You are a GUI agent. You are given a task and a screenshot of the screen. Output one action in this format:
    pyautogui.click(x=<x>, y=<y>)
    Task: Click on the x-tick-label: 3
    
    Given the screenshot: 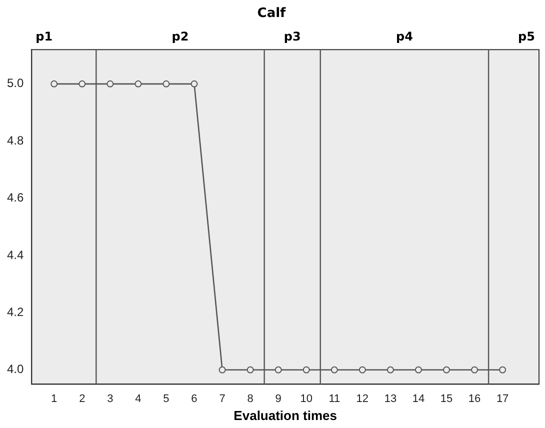 What is the action you would take?
    pyautogui.click(x=110, y=398)
    